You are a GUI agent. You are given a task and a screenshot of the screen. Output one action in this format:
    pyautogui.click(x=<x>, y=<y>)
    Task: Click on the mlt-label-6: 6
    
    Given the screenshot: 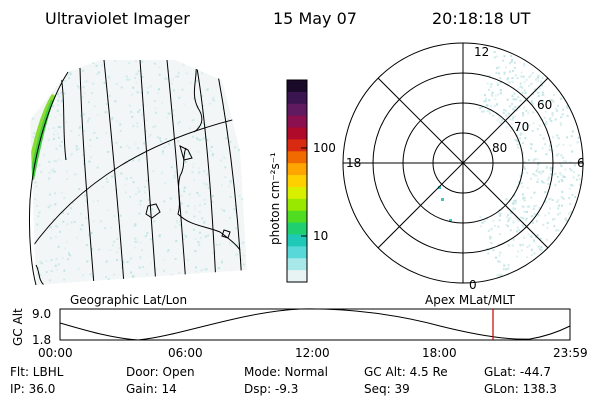 What is the action you would take?
    pyautogui.click(x=581, y=163)
    